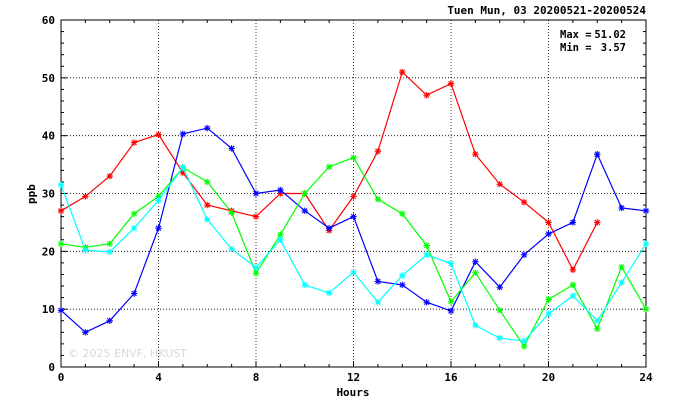 The image size is (674, 409). What do you see at coordinates (48, 194) in the screenshot?
I see `y-tick-label: 30` at bounding box center [48, 194].